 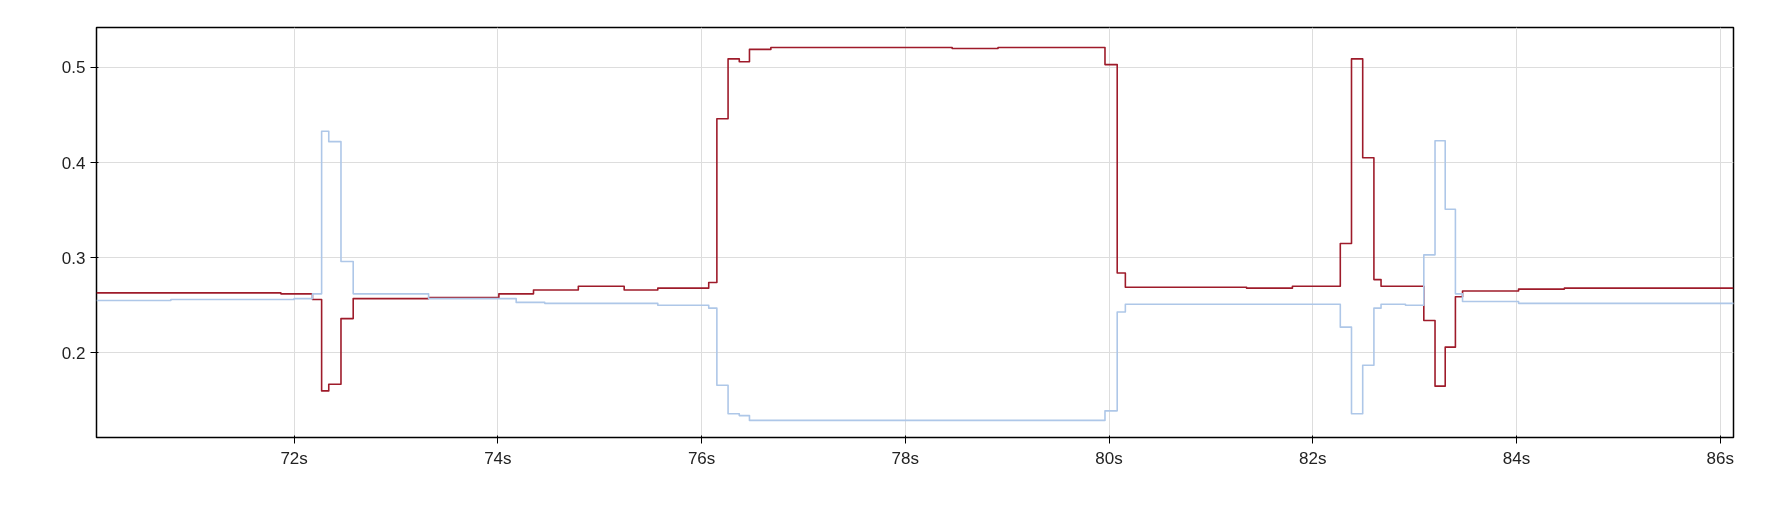 I want to click on x-tick-label: 74s, so click(x=498, y=458).